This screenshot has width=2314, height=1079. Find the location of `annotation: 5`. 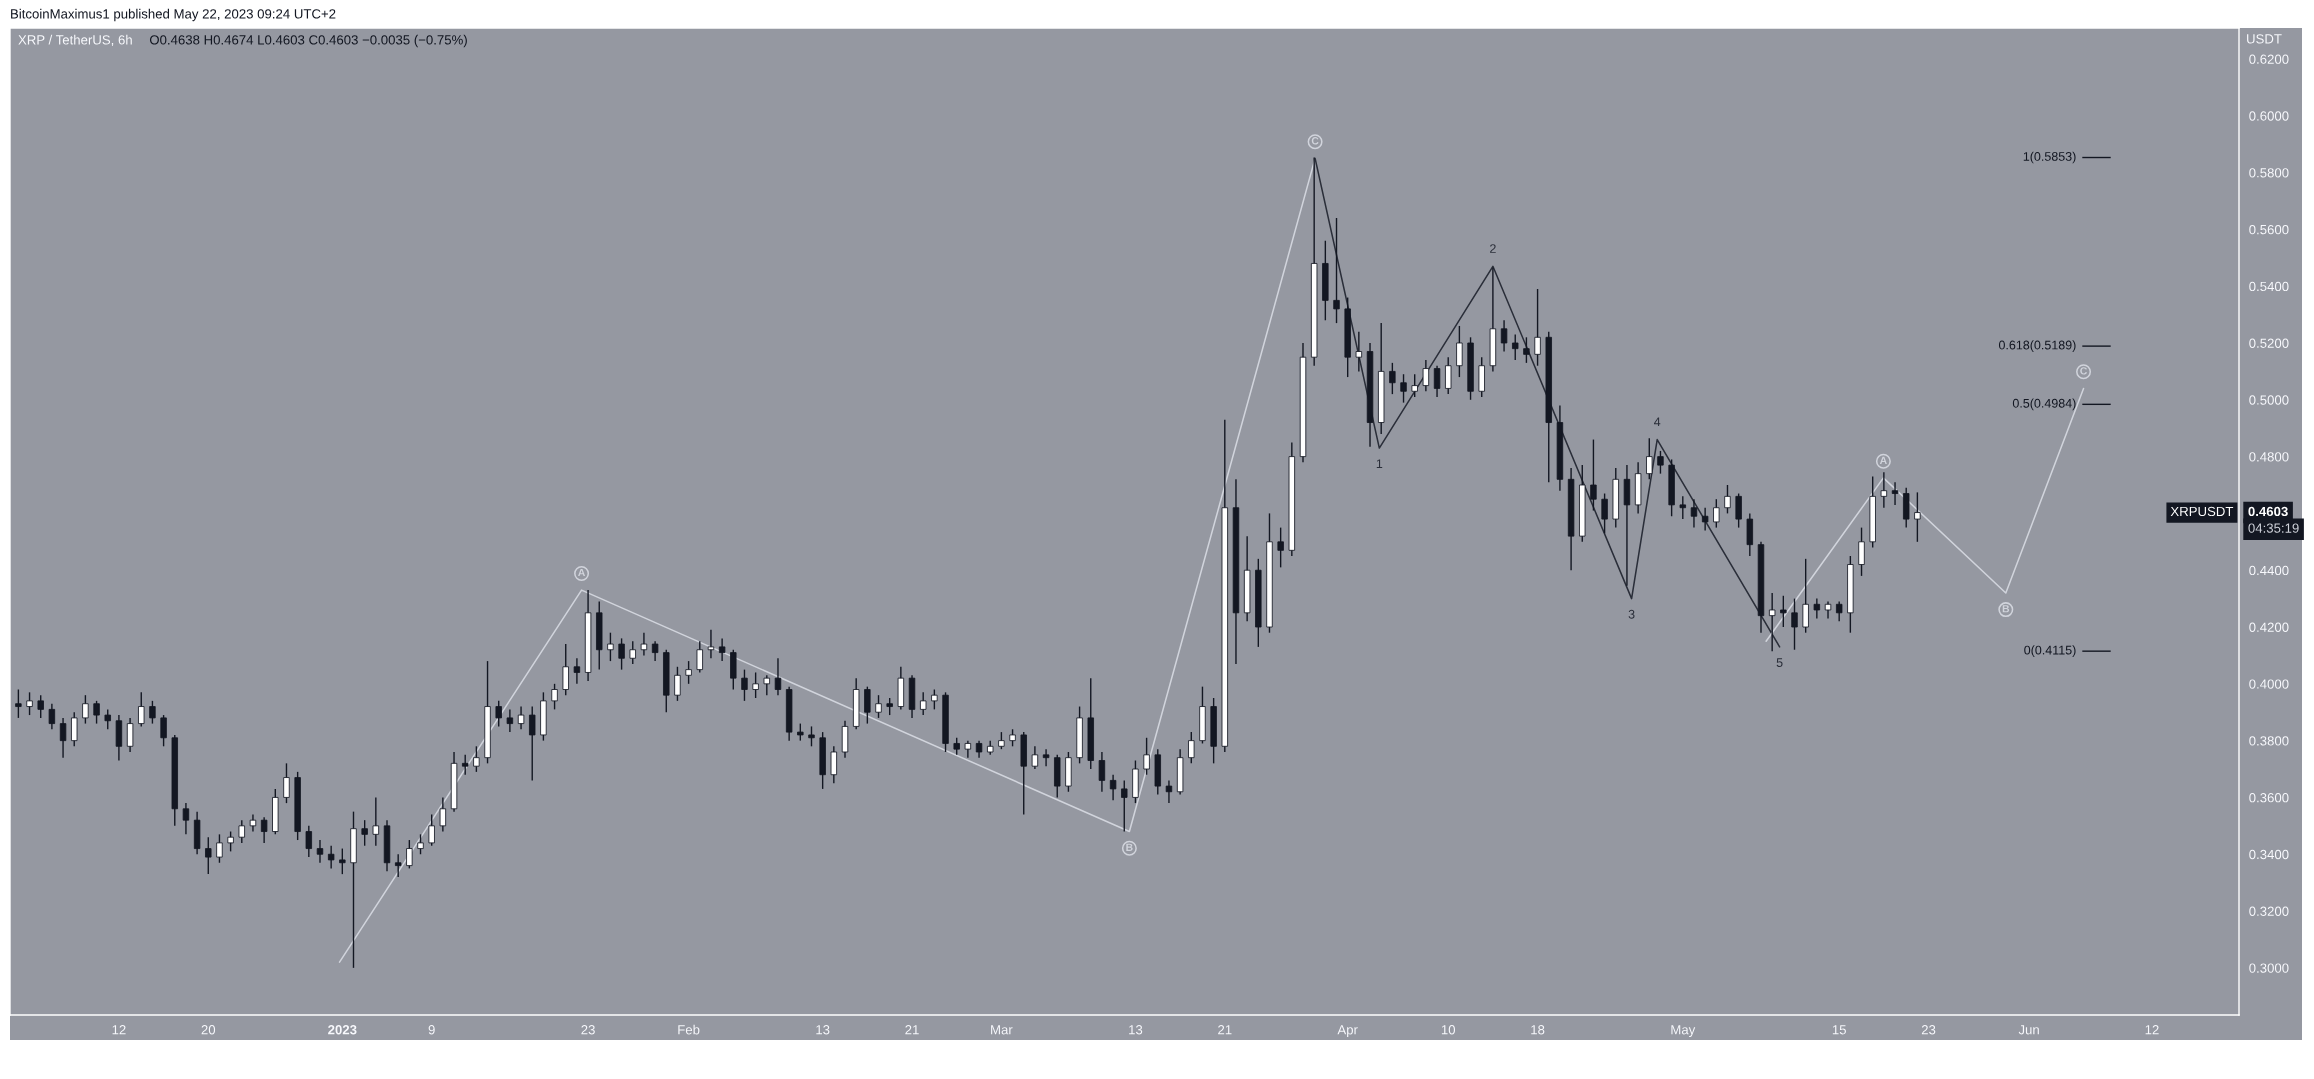

annotation: 5 is located at coordinates (1779, 662).